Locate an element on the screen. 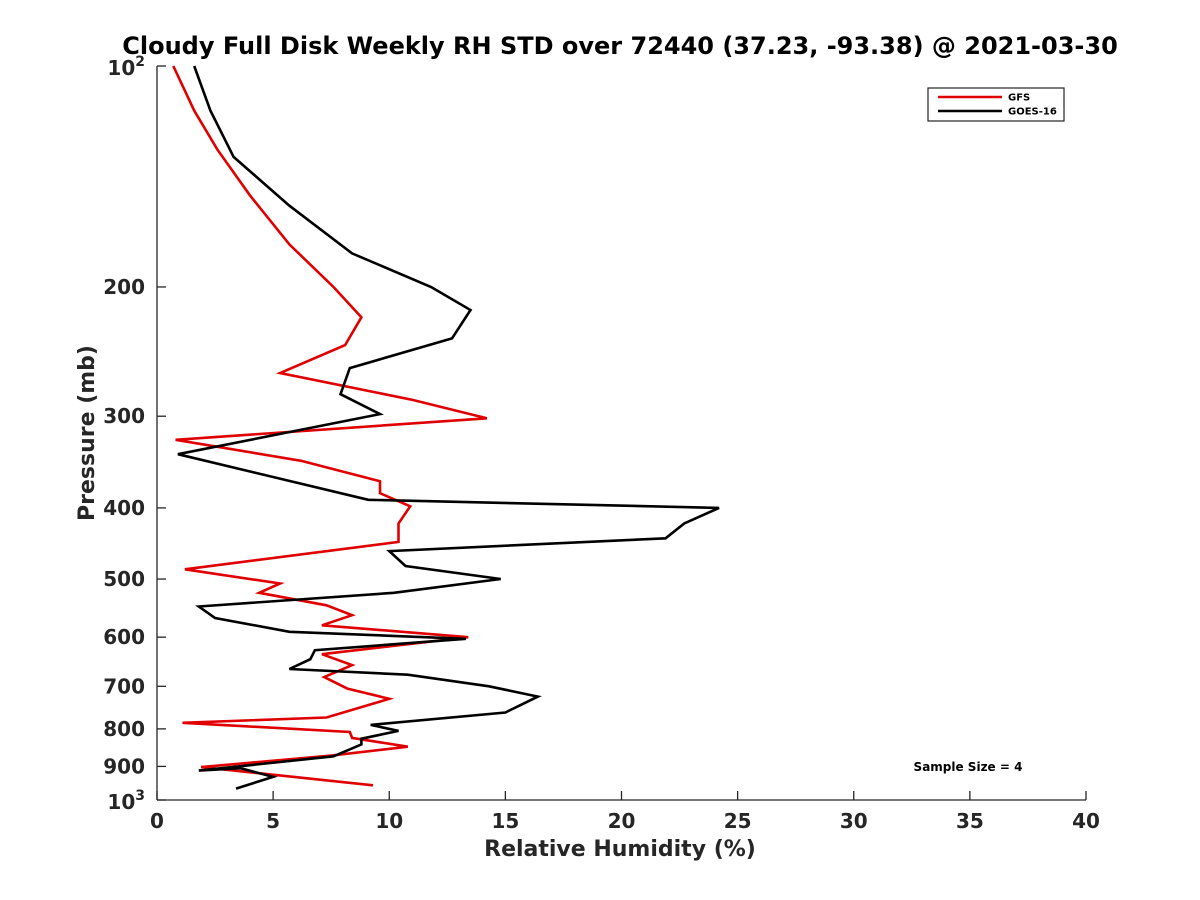  sample-size-annotation: Sample Size = 4 is located at coordinates (968, 767).